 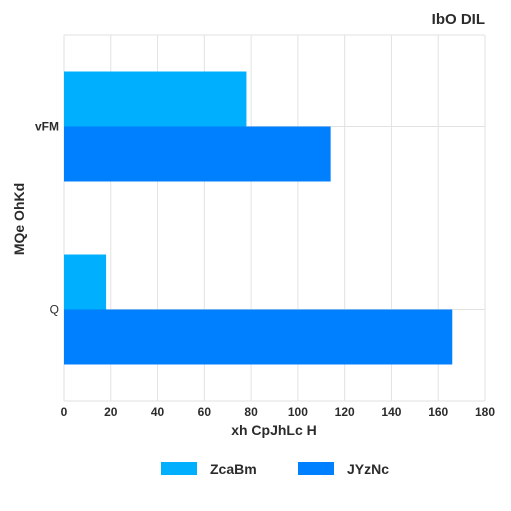 I want to click on y-category-label: vFM, so click(x=47, y=127).